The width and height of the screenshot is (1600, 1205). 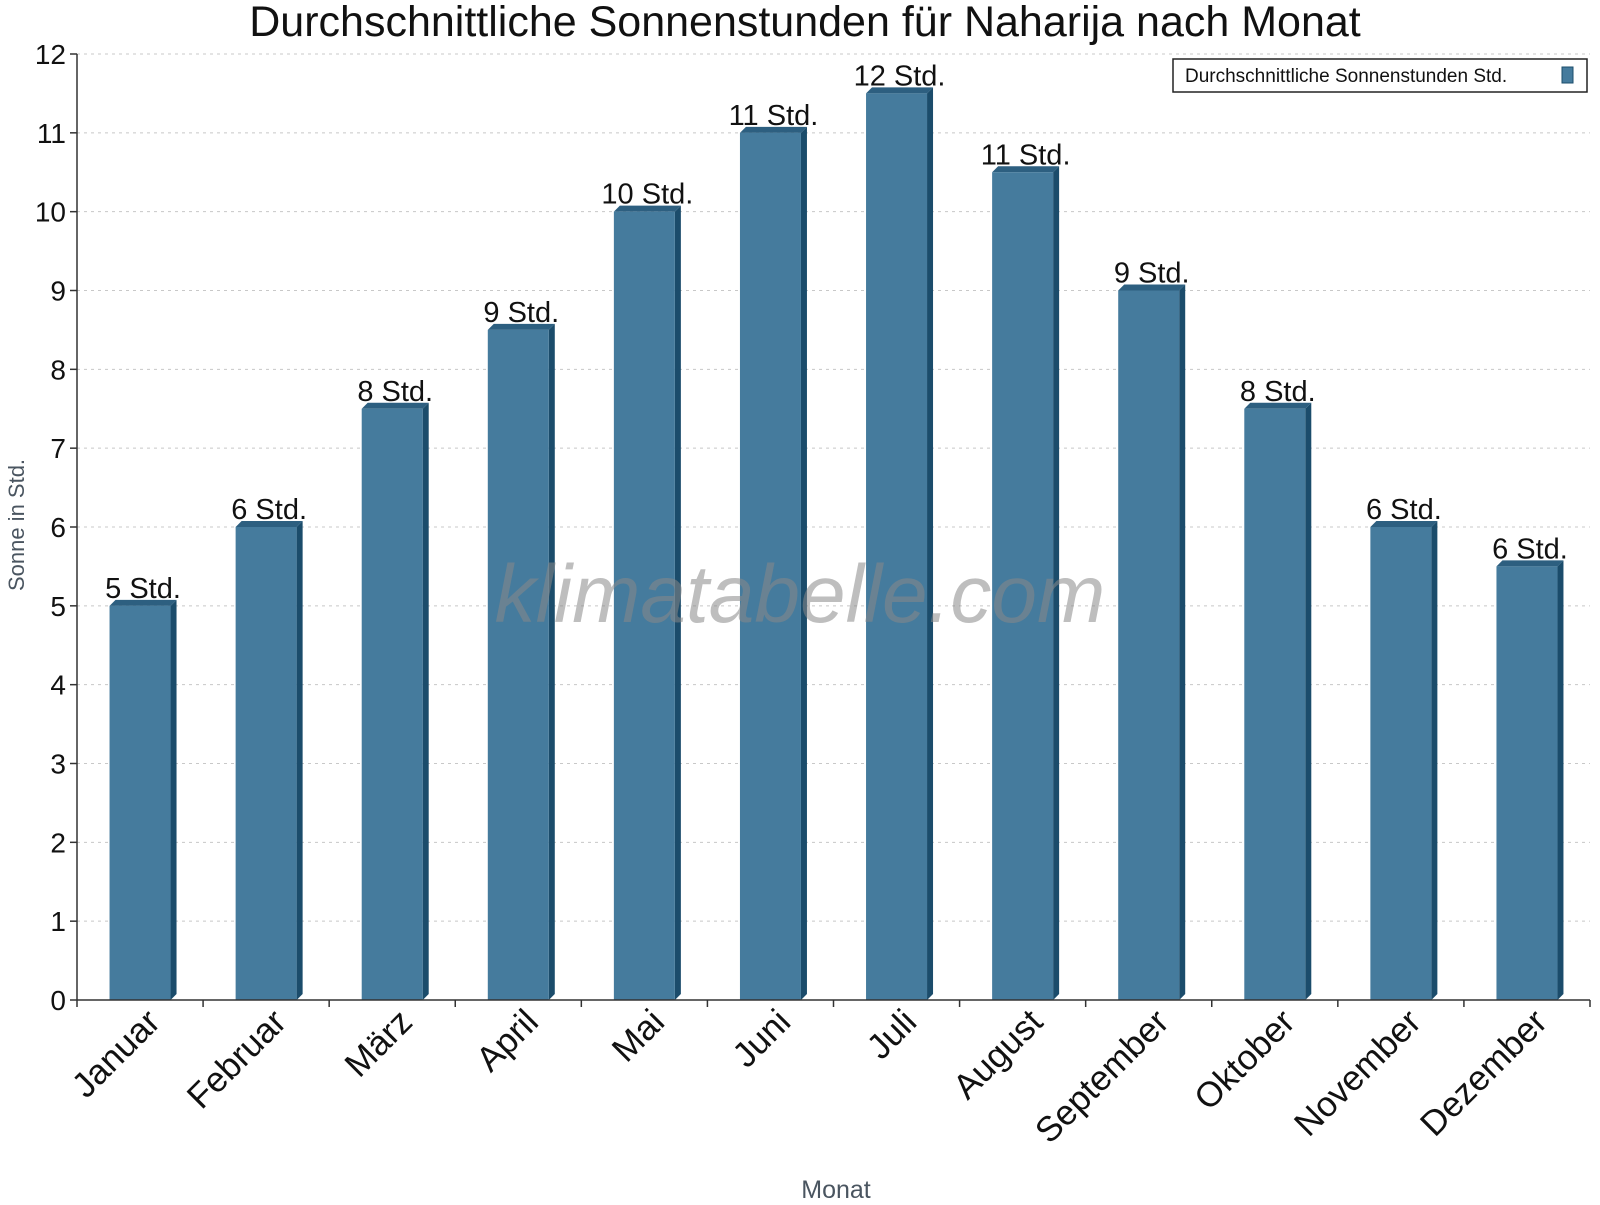 What do you see at coordinates (761, 1038) in the screenshot?
I see `x-tick-label: Juni` at bounding box center [761, 1038].